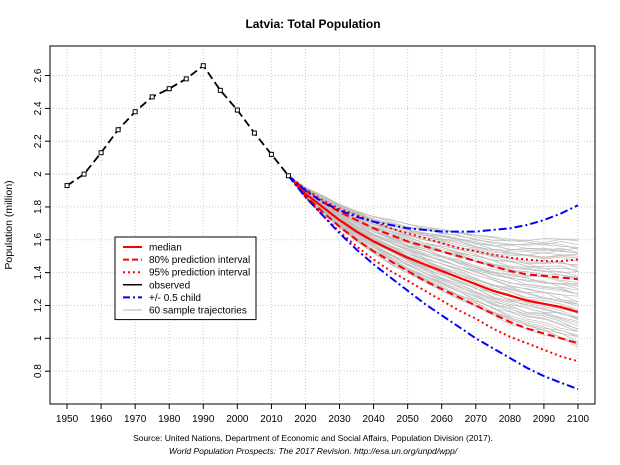  What do you see at coordinates (41, 223) in the screenshot?
I see `y-axis: 0.8 1 1.2 1.4 1.6 1.8 2 2.2 2.4 2.6` at bounding box center [41, 223].